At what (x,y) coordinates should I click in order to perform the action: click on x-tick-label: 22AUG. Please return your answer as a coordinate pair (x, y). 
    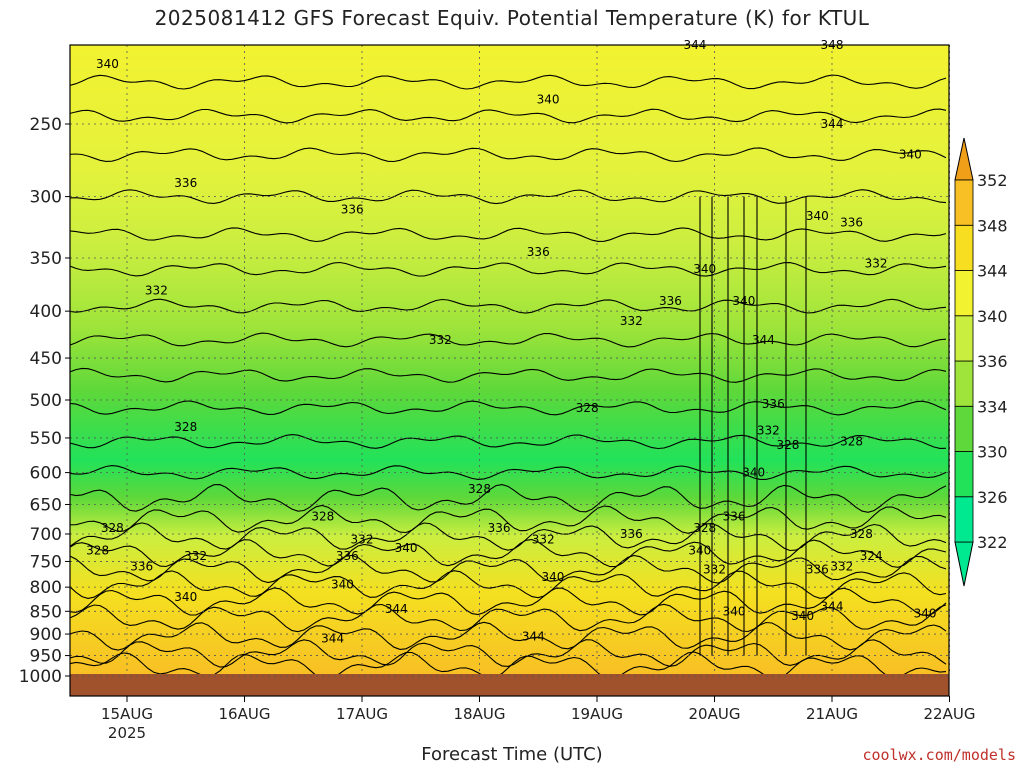
    Looking at the image, I should click on (950, 714).